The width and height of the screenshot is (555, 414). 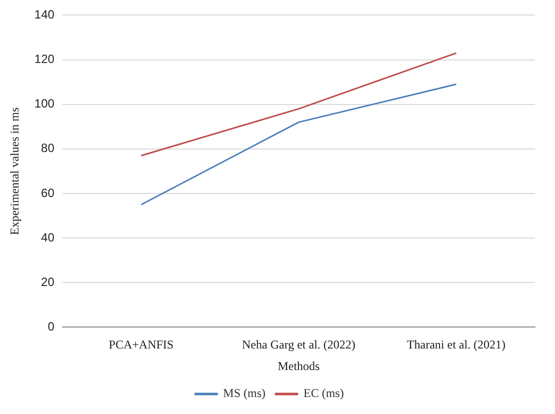 What do you see at coordinates (48, 148) in the screenshot?
I see `y-tick-label: 80` at bounding box center [48, 148].